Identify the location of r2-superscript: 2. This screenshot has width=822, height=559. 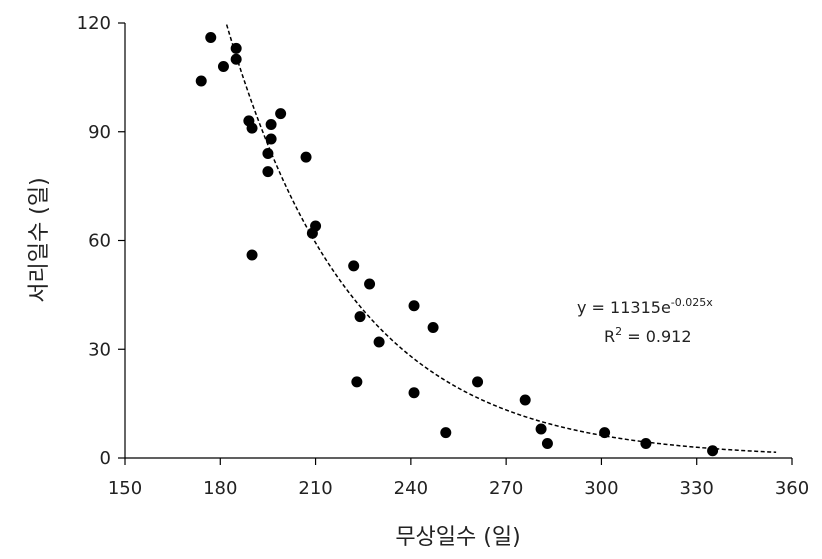
(618, 331).